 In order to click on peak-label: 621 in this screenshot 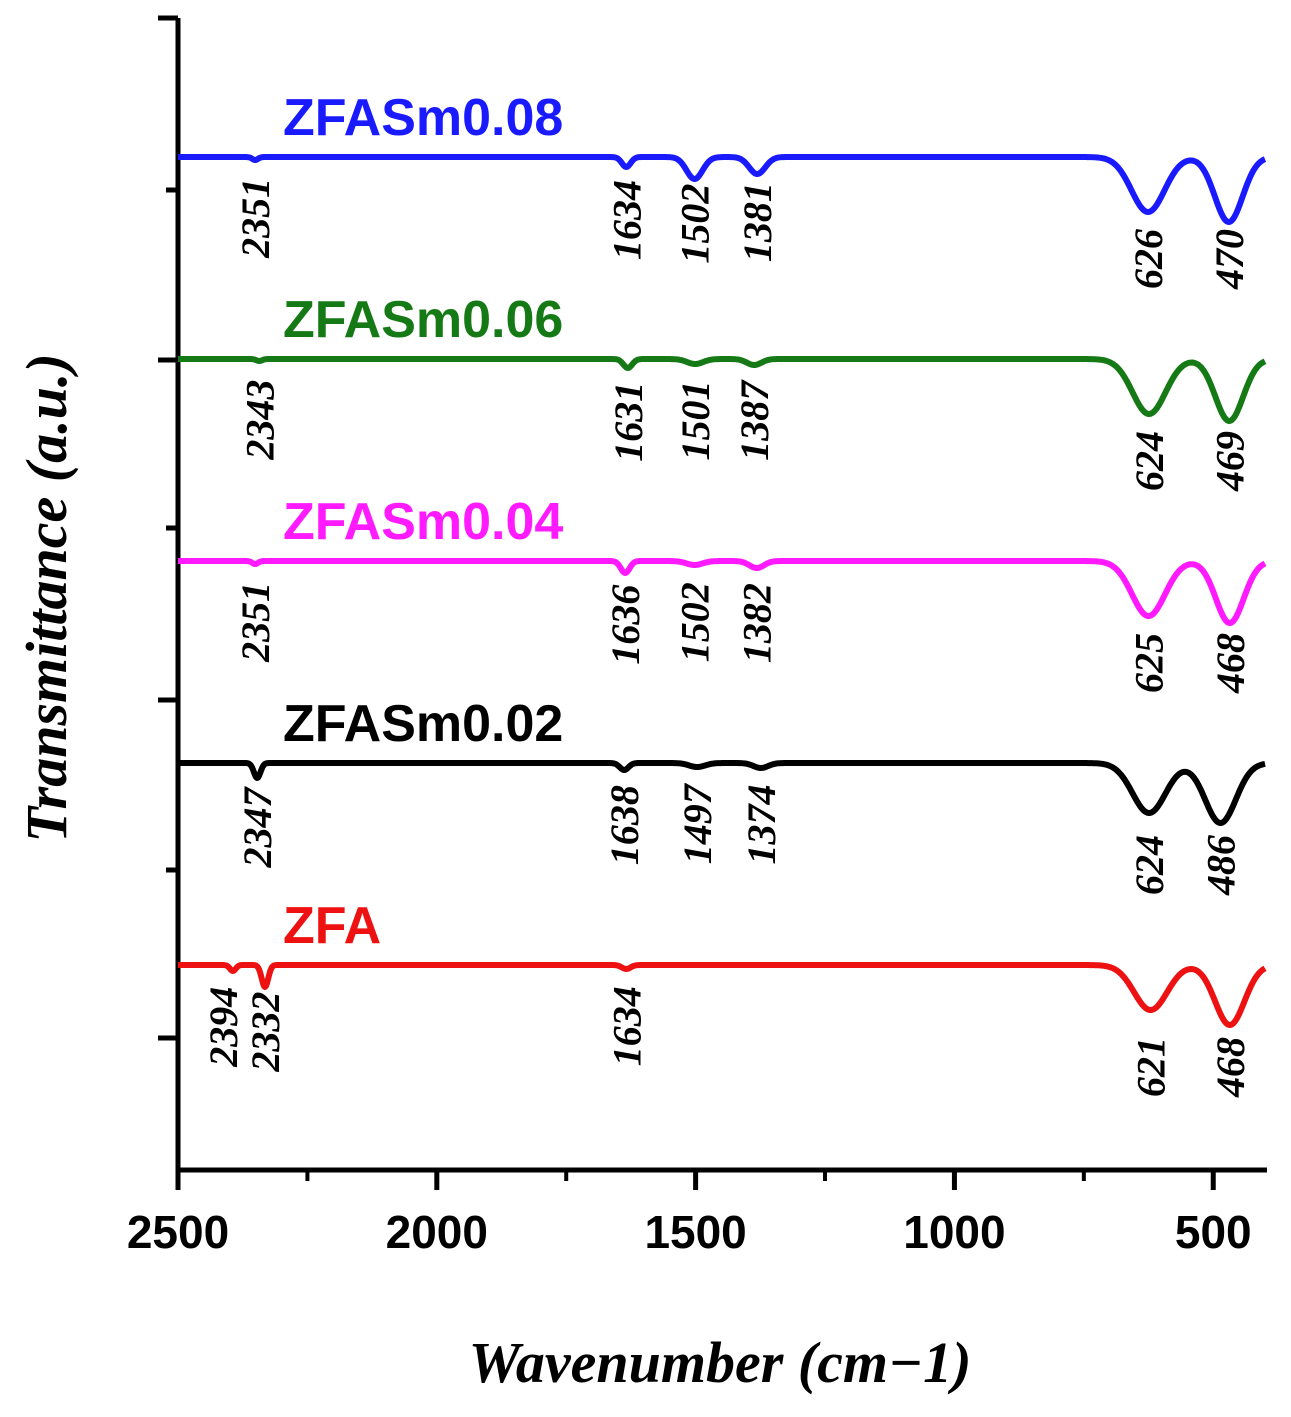, I will do `click(1151, 1067)`.